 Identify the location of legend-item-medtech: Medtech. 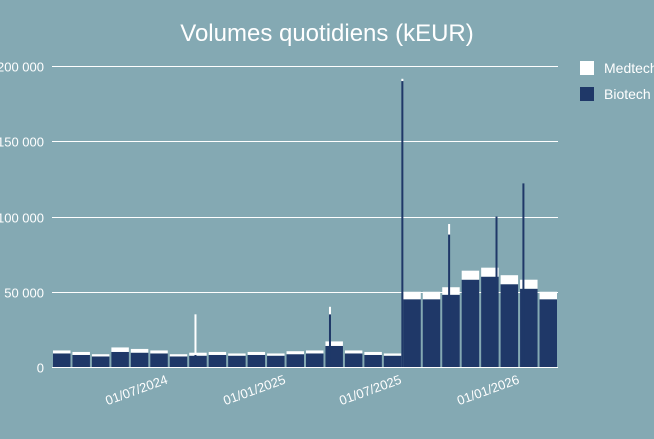
(617, 68).